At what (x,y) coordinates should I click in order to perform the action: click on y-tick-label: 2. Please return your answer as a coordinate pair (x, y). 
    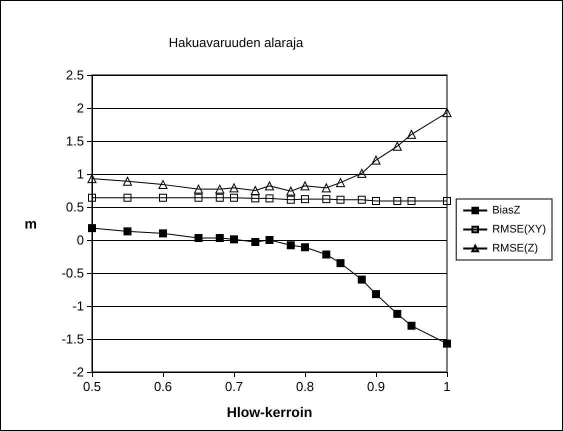
    Looking at the image, I should click on (80, 108).